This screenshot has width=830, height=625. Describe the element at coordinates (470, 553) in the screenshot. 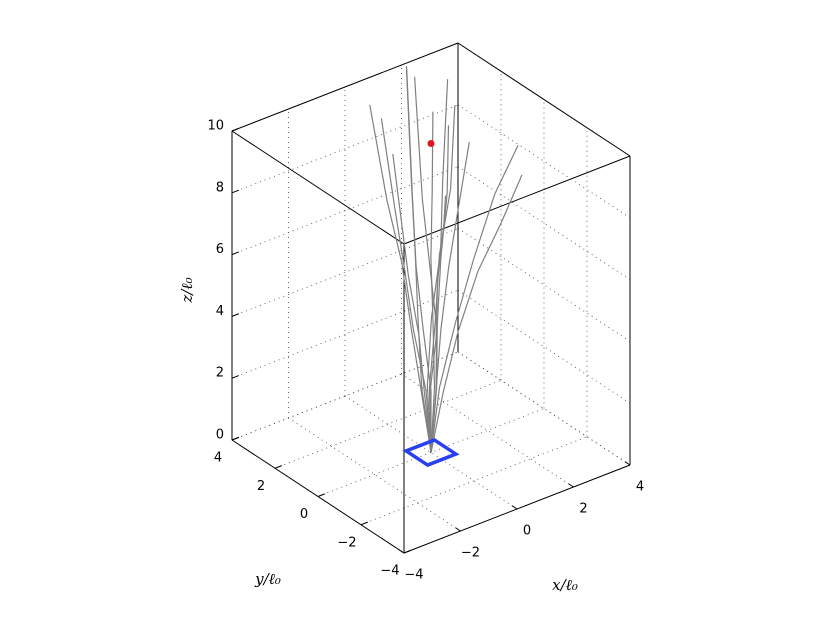

I see `x-tick-label: −2` at that location.